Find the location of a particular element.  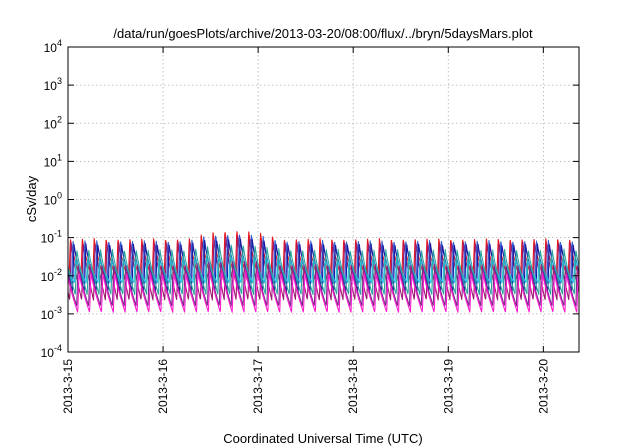

y-tick-label: 10⁻¹ is located at coordinates (51, 237).